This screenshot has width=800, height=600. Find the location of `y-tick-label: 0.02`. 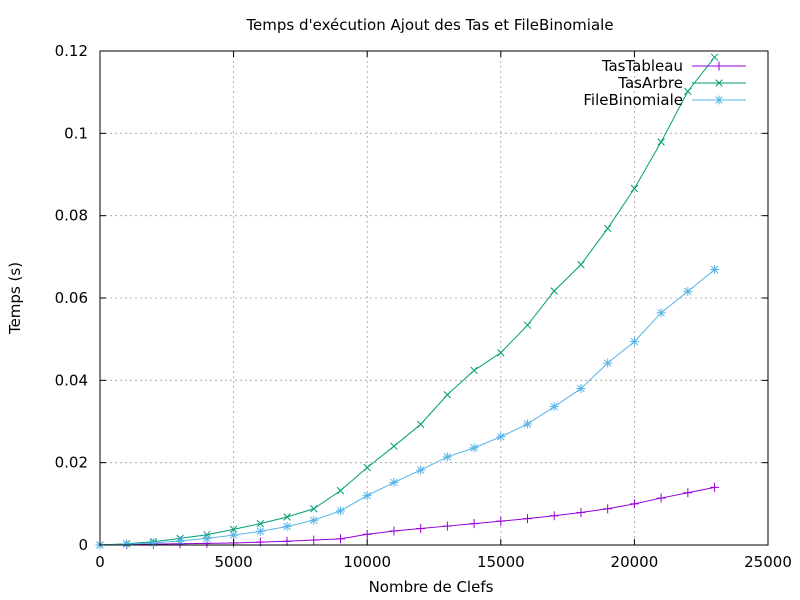

y-tick-label: 0.02 is located at coordinates (71, 463).